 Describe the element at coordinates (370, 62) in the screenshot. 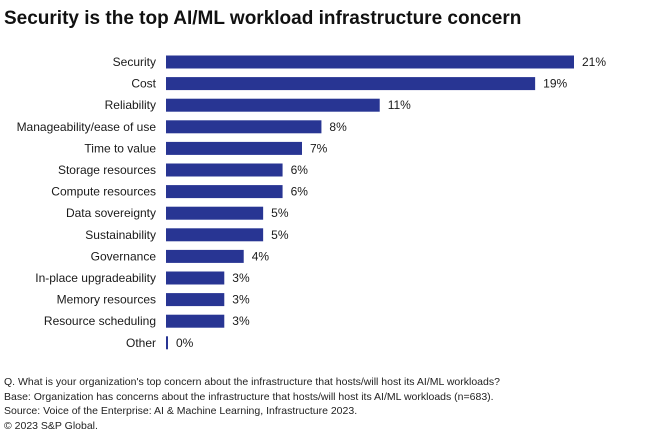

I see `bar-security` at that location.